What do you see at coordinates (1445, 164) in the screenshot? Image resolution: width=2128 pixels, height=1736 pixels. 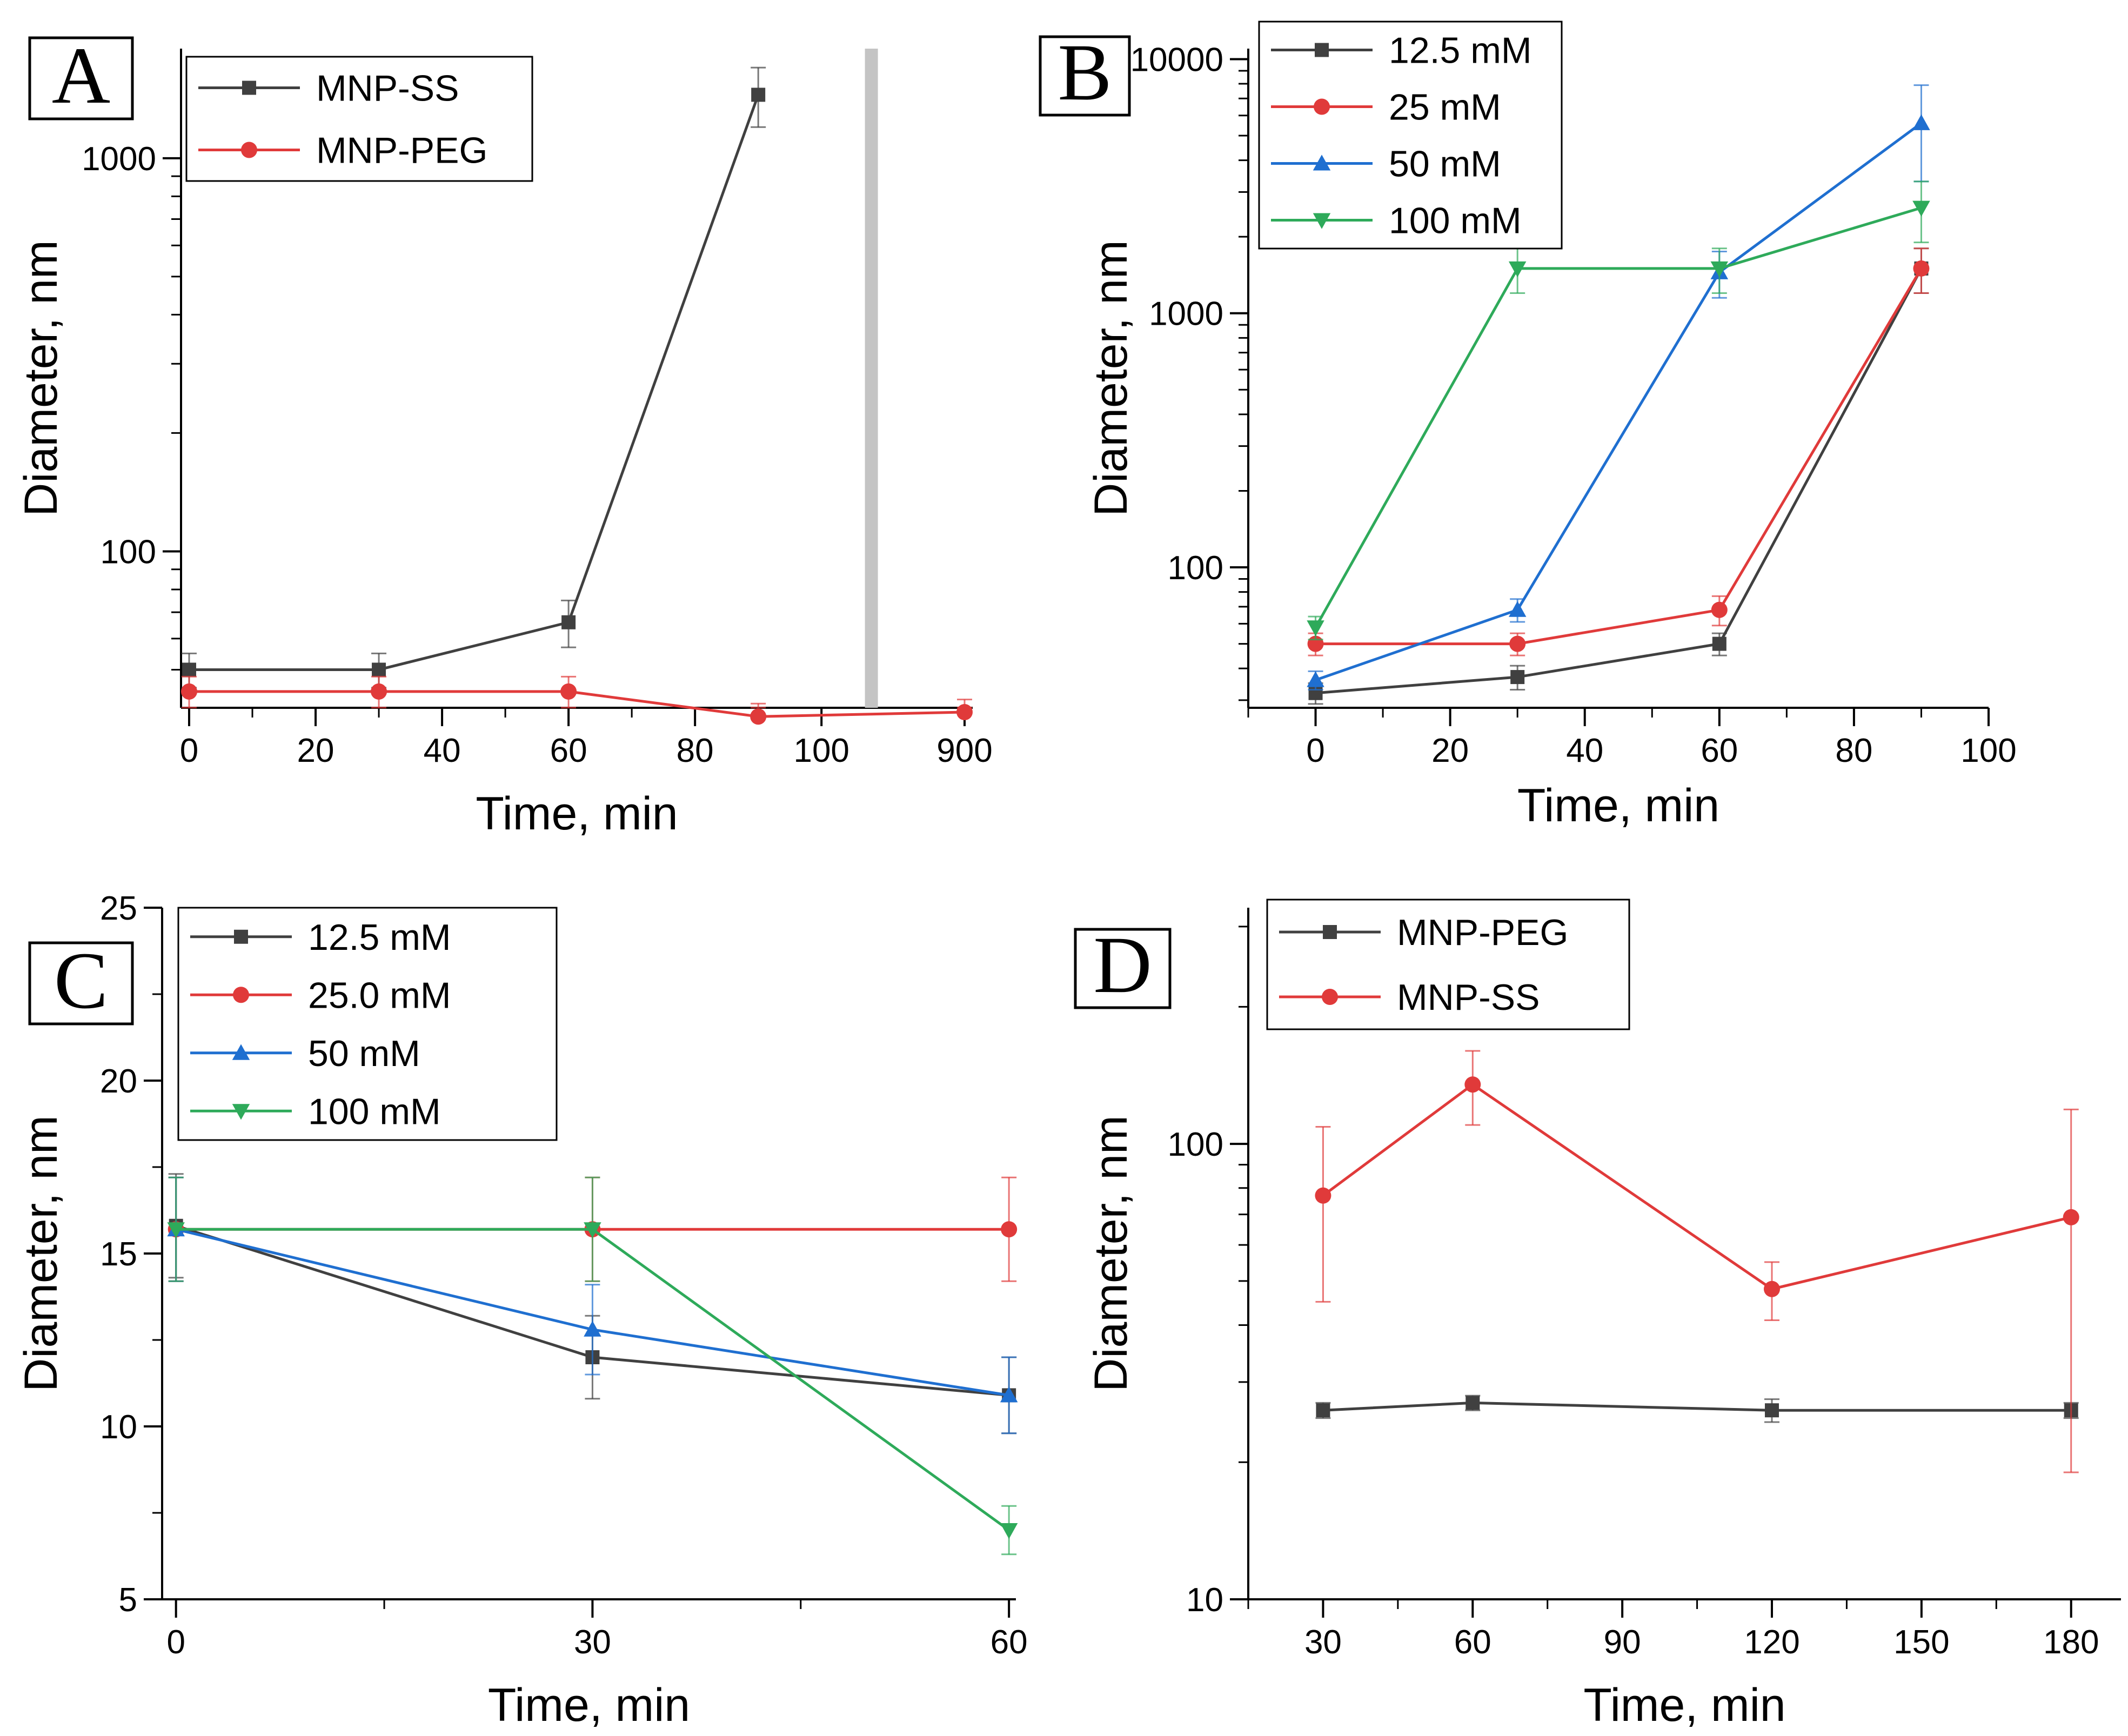 I see `legend-label: 50 mM` at bounding box center [1445, 164].